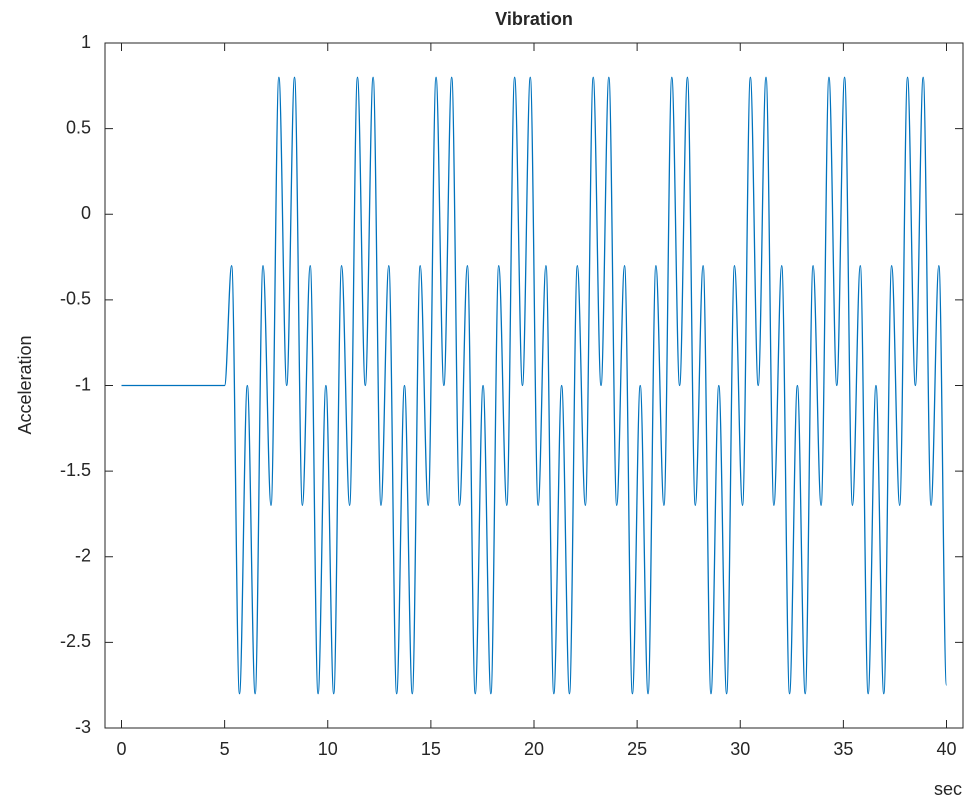  I want to click on y-tick-label: -1.5, so click(75, 470).